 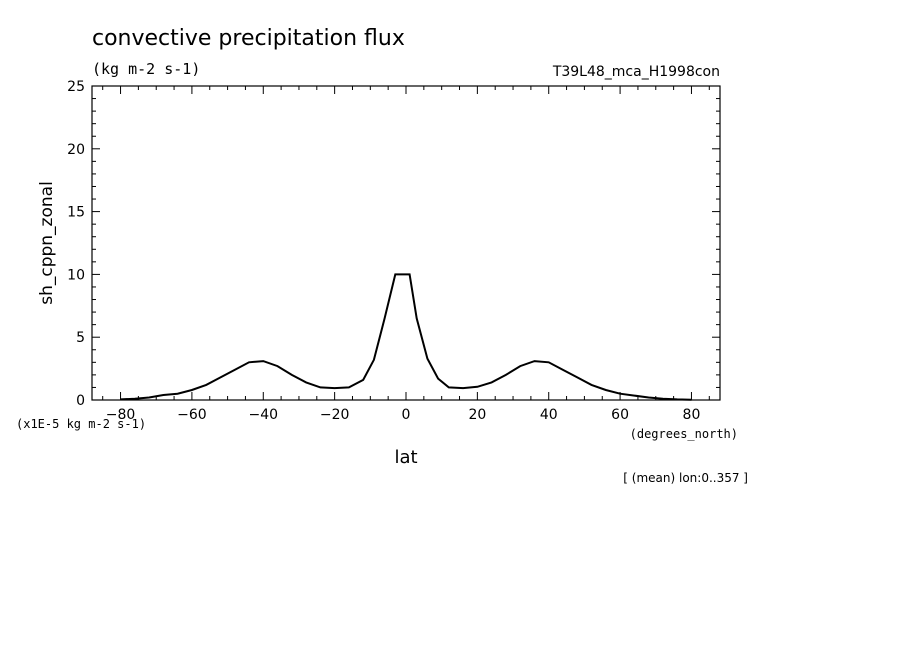 What do you see at coordinates (76, 275) in the screenshot?
I see `y-tick-label: 10` at bounding box center [76, 275].